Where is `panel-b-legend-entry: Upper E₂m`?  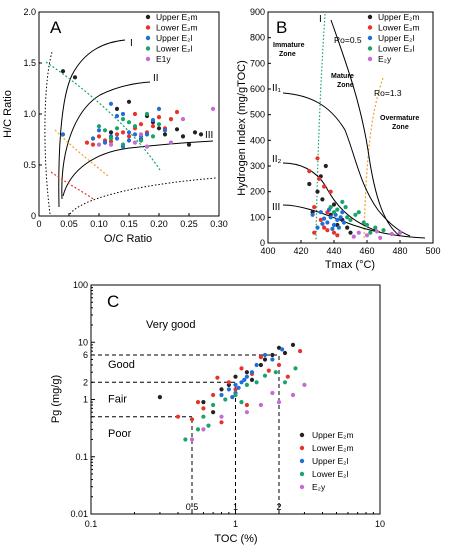 panel-b-legend-entry: Upper E₂m is located at coordinates (399, 17).